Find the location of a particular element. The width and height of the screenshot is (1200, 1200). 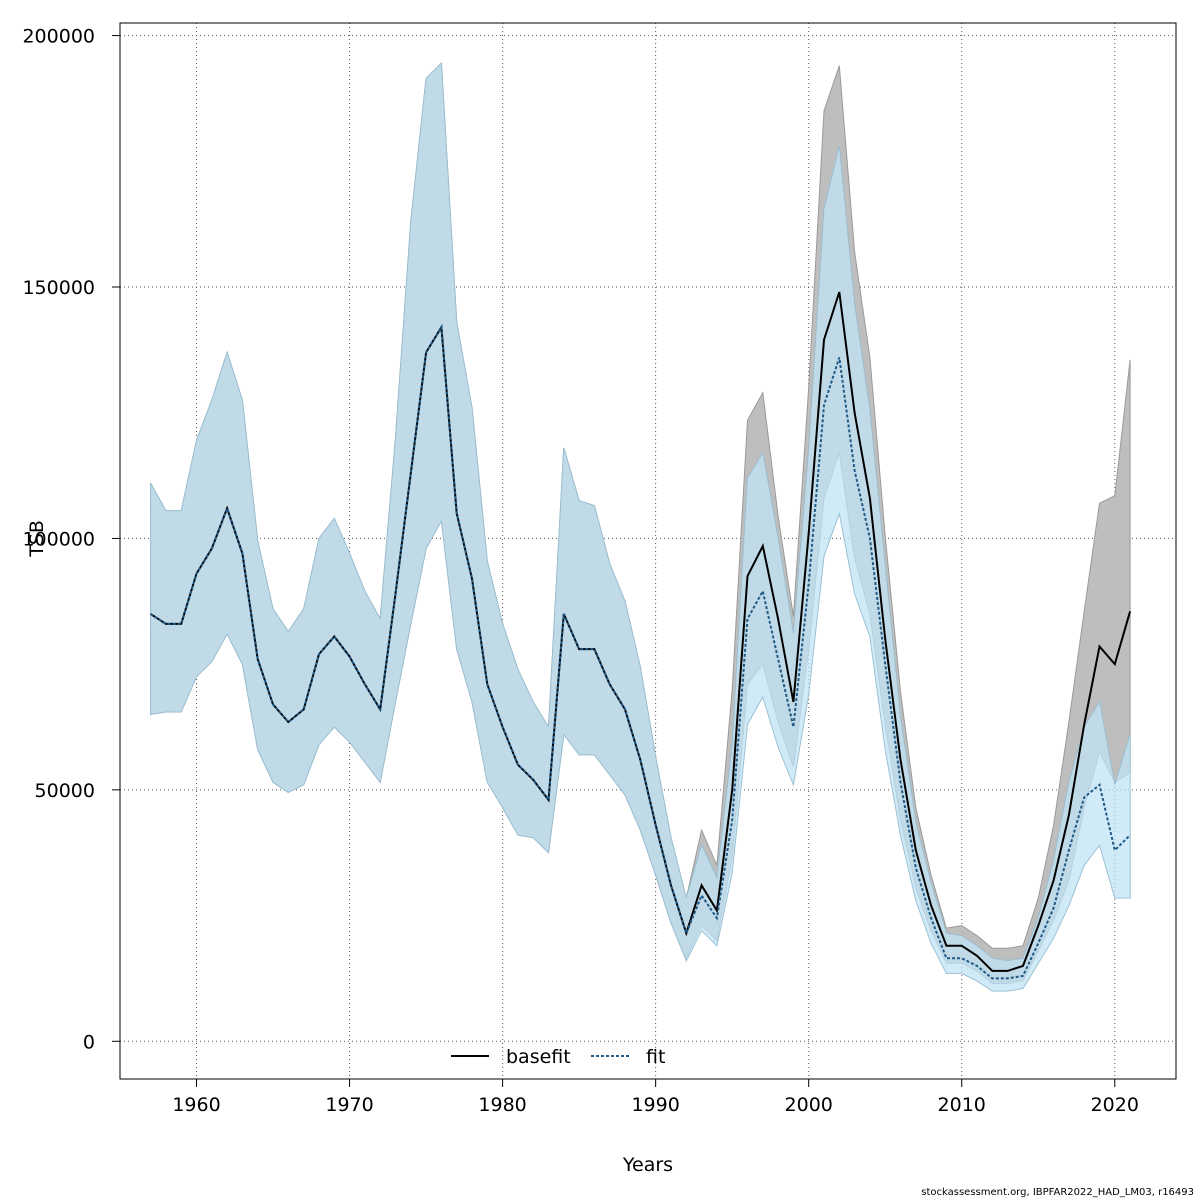

y-tick-label: 100000 is located at coordinates (58, 539).